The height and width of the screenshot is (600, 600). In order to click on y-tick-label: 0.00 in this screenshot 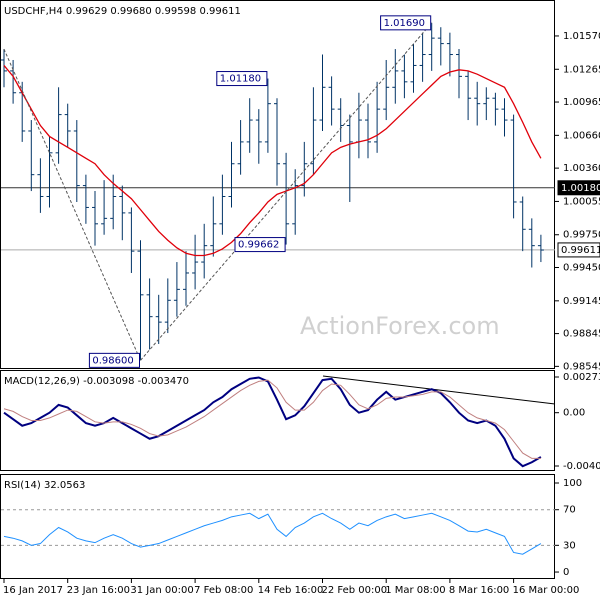, I will do `click(574, 413)`.